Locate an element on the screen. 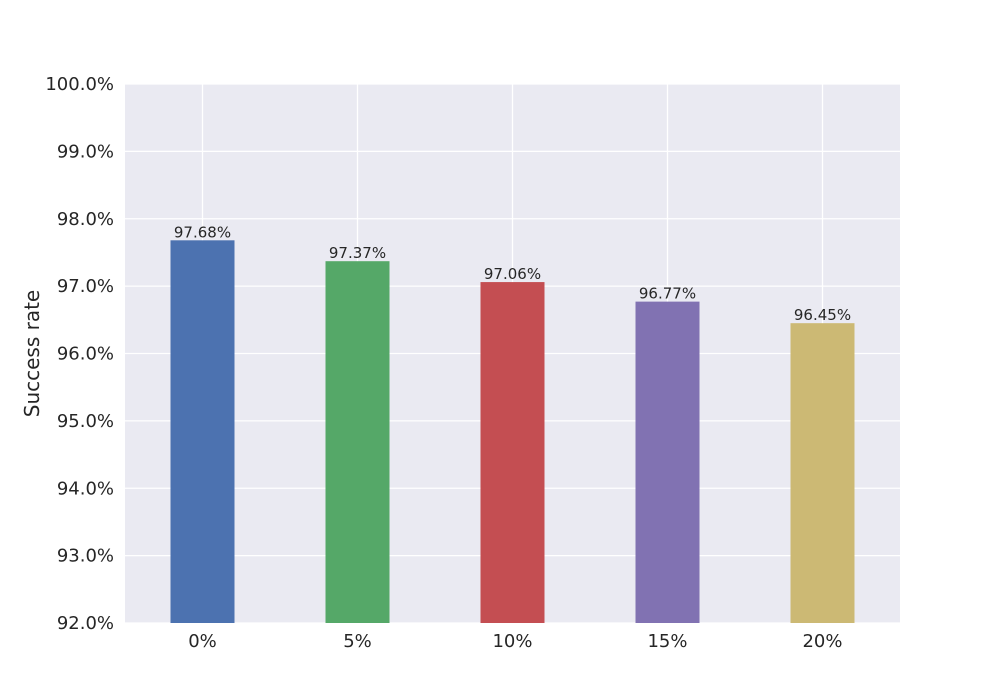  bar-value-label: 97.68% is located at coordinates (202, 232).